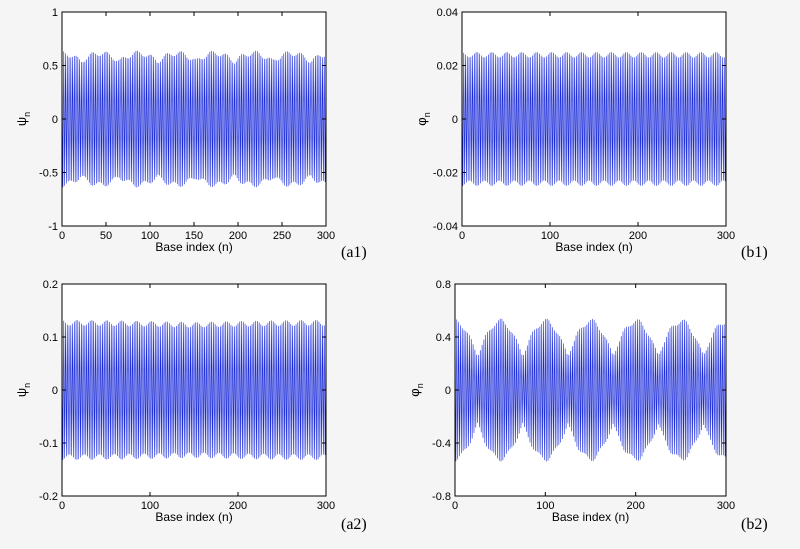 Image resolution: width=800 pixels, height=549 pixels. What do you see at coordinates (55, 391) in the screenshot?
I see `a2-ytick-label: 0` at bounding box center [55, 391].